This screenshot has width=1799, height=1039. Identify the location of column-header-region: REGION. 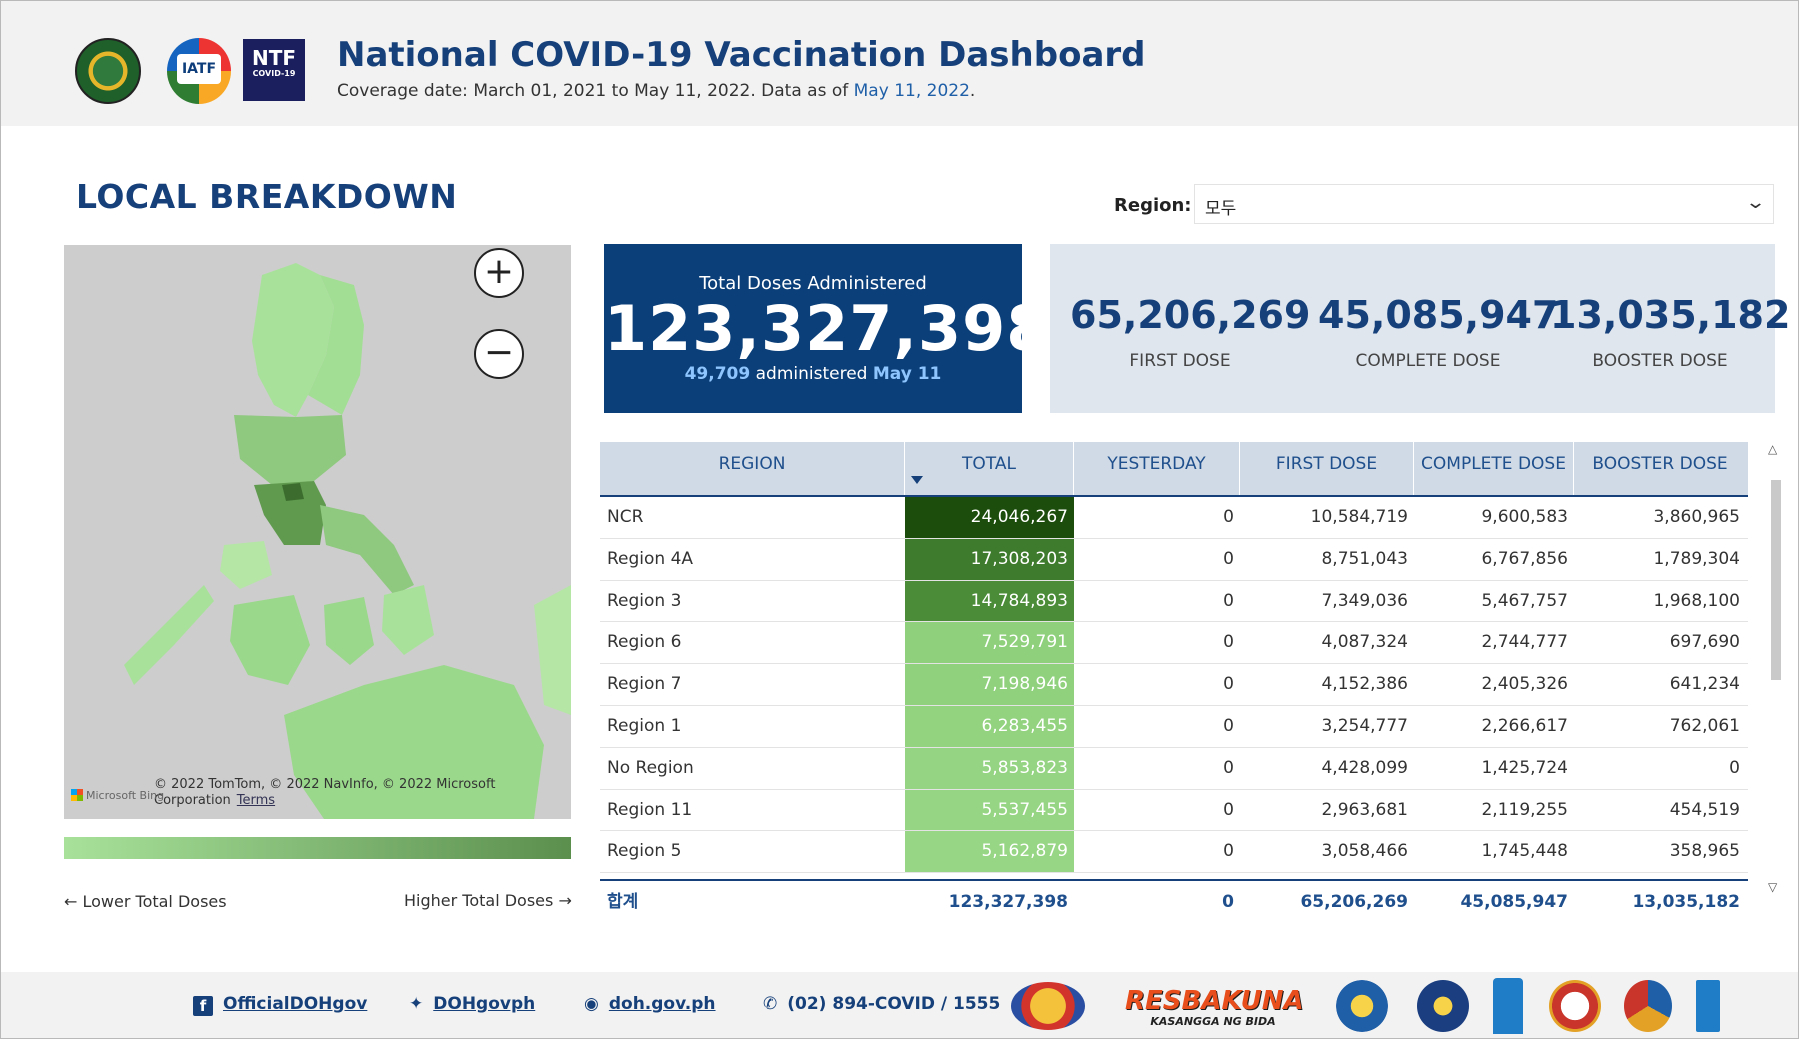
(752, 468).